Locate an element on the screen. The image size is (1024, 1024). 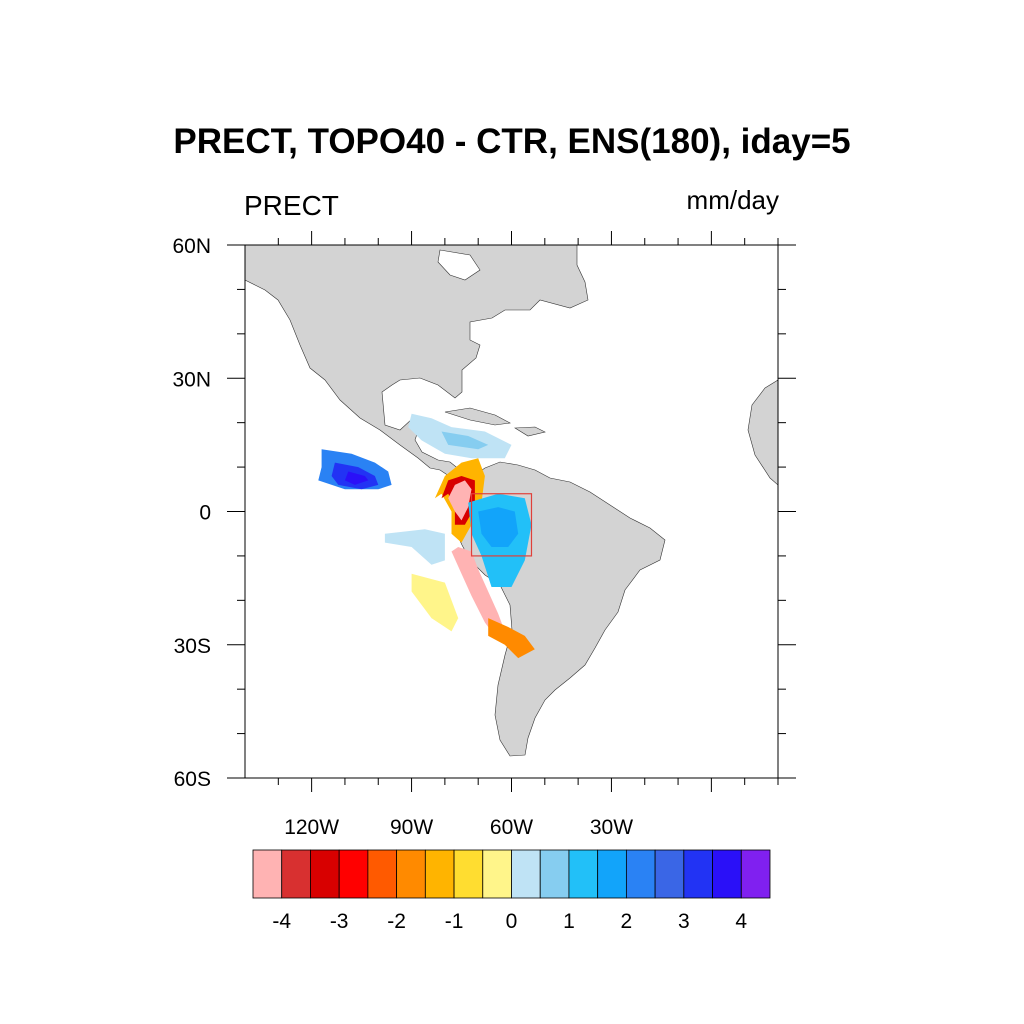
colorbar-label: 4 is located at coordinates (741, 921).